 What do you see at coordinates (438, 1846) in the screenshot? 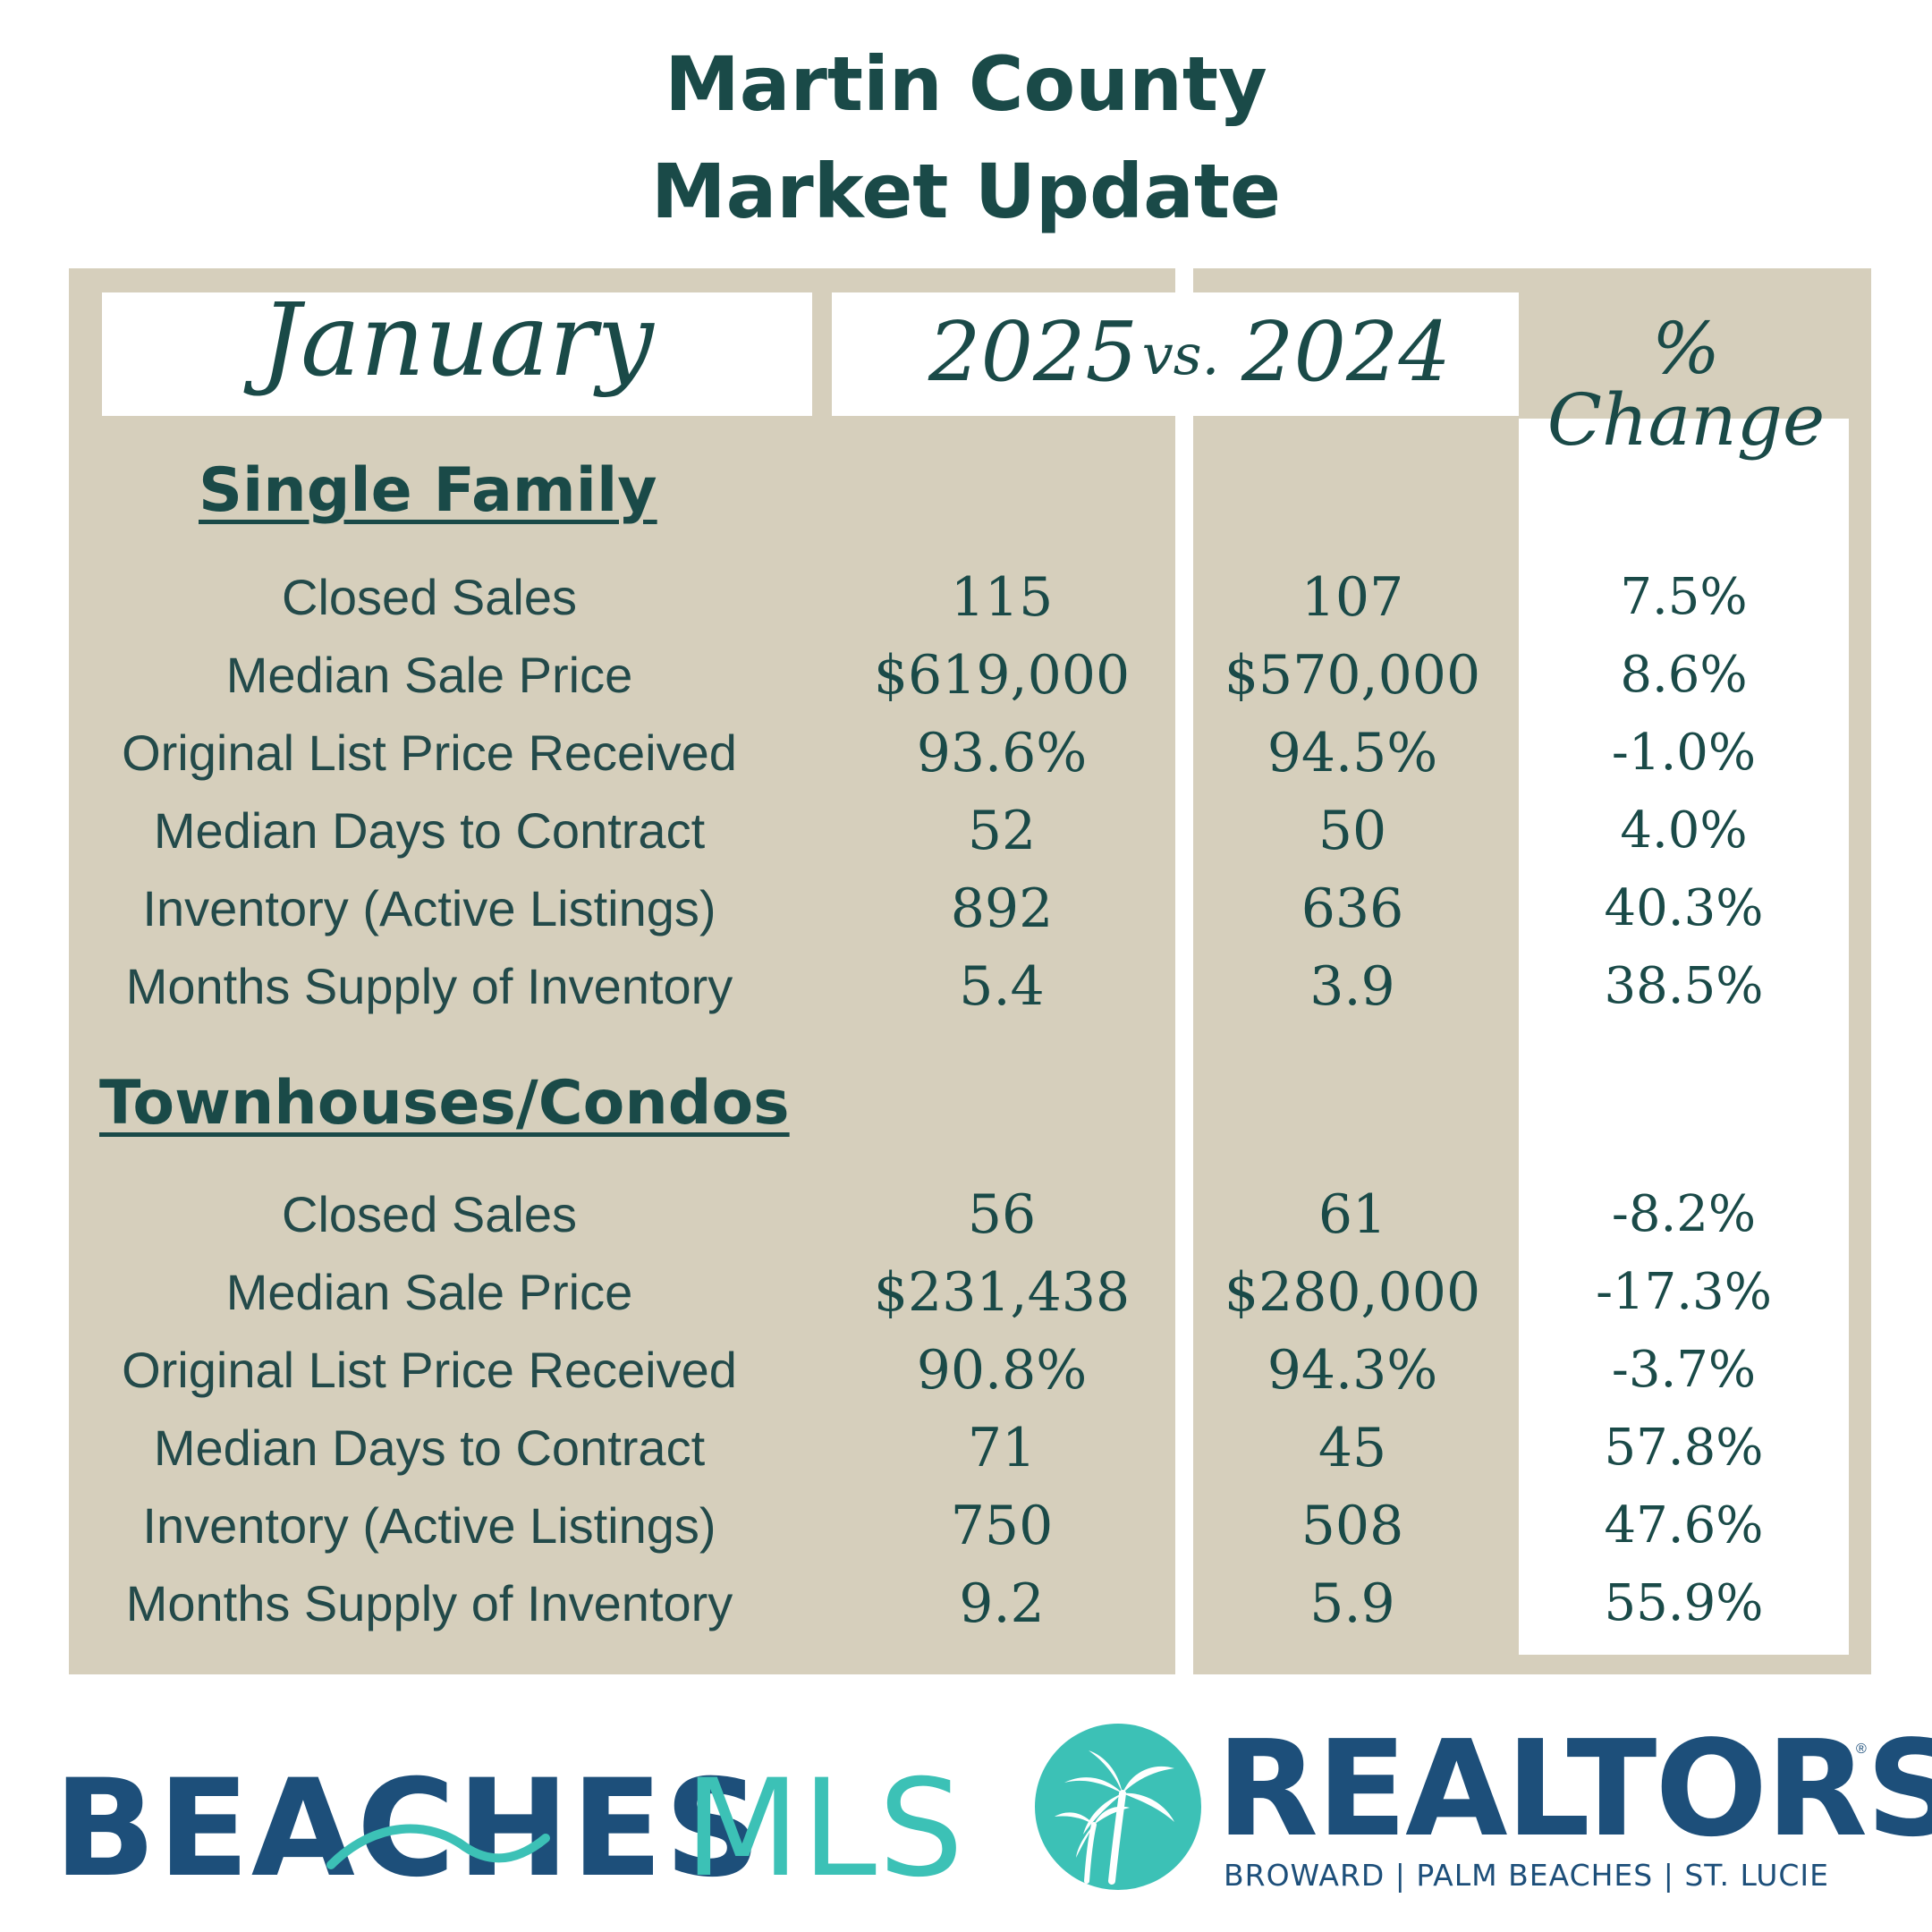
I see `wave-icon` at bounding box center [438, 1846].